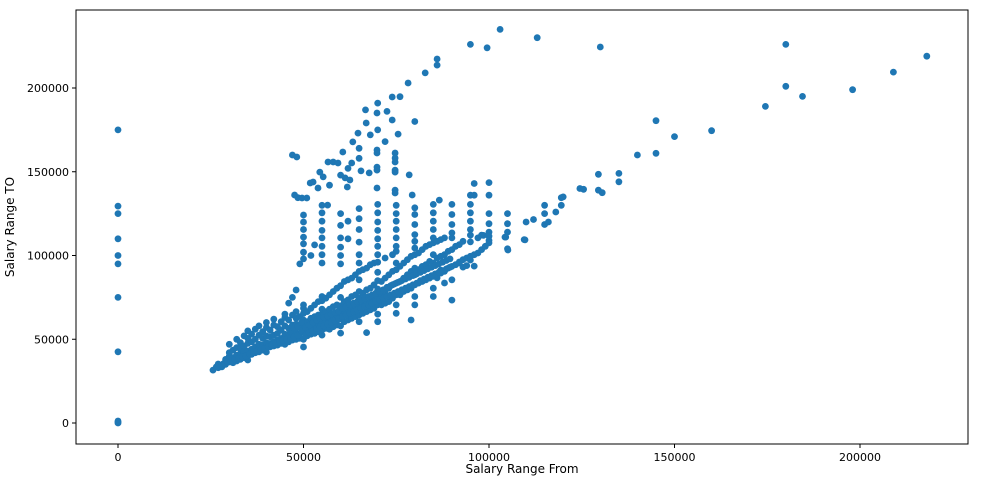 This screenshot has width=987, height=486. I want to click on y-tick-label: 150000, so click(48, 172).